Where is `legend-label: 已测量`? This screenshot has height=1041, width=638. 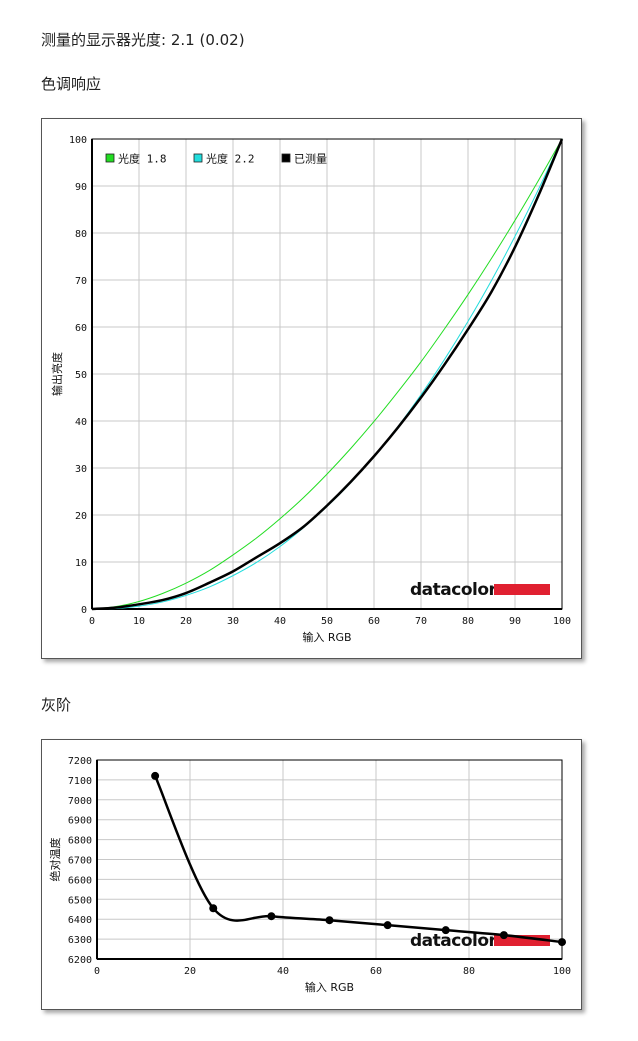 legend-label: 已测量 is located at coordinates (310, 159).